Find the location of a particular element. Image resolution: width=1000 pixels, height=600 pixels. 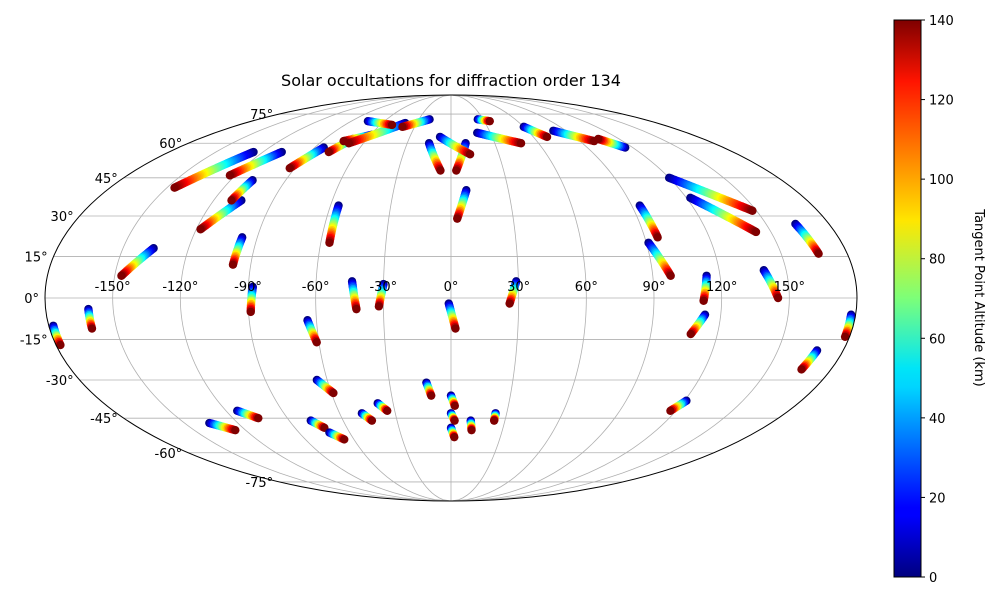

lon-tick-label: -150° is located at coordinates (113, 287).